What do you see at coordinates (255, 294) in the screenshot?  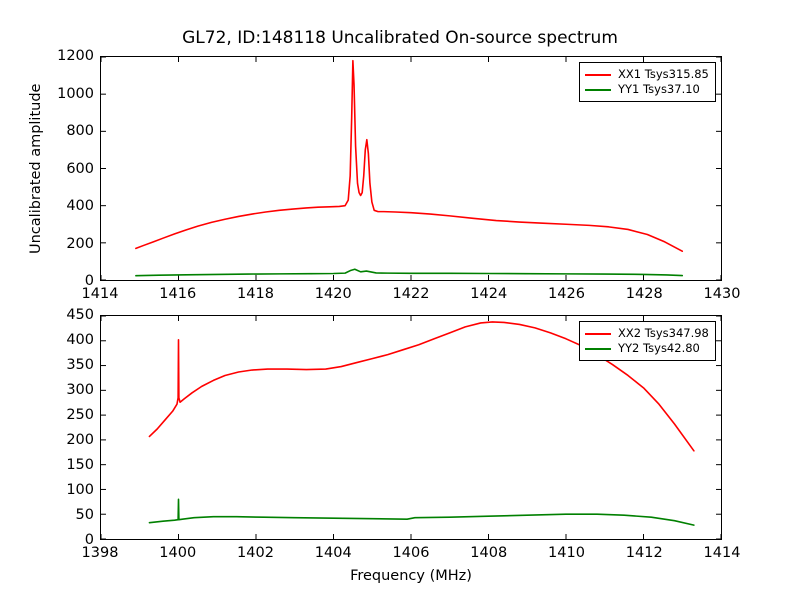 I see `x-tick-label: 1418` at bounding box center [255, 294].